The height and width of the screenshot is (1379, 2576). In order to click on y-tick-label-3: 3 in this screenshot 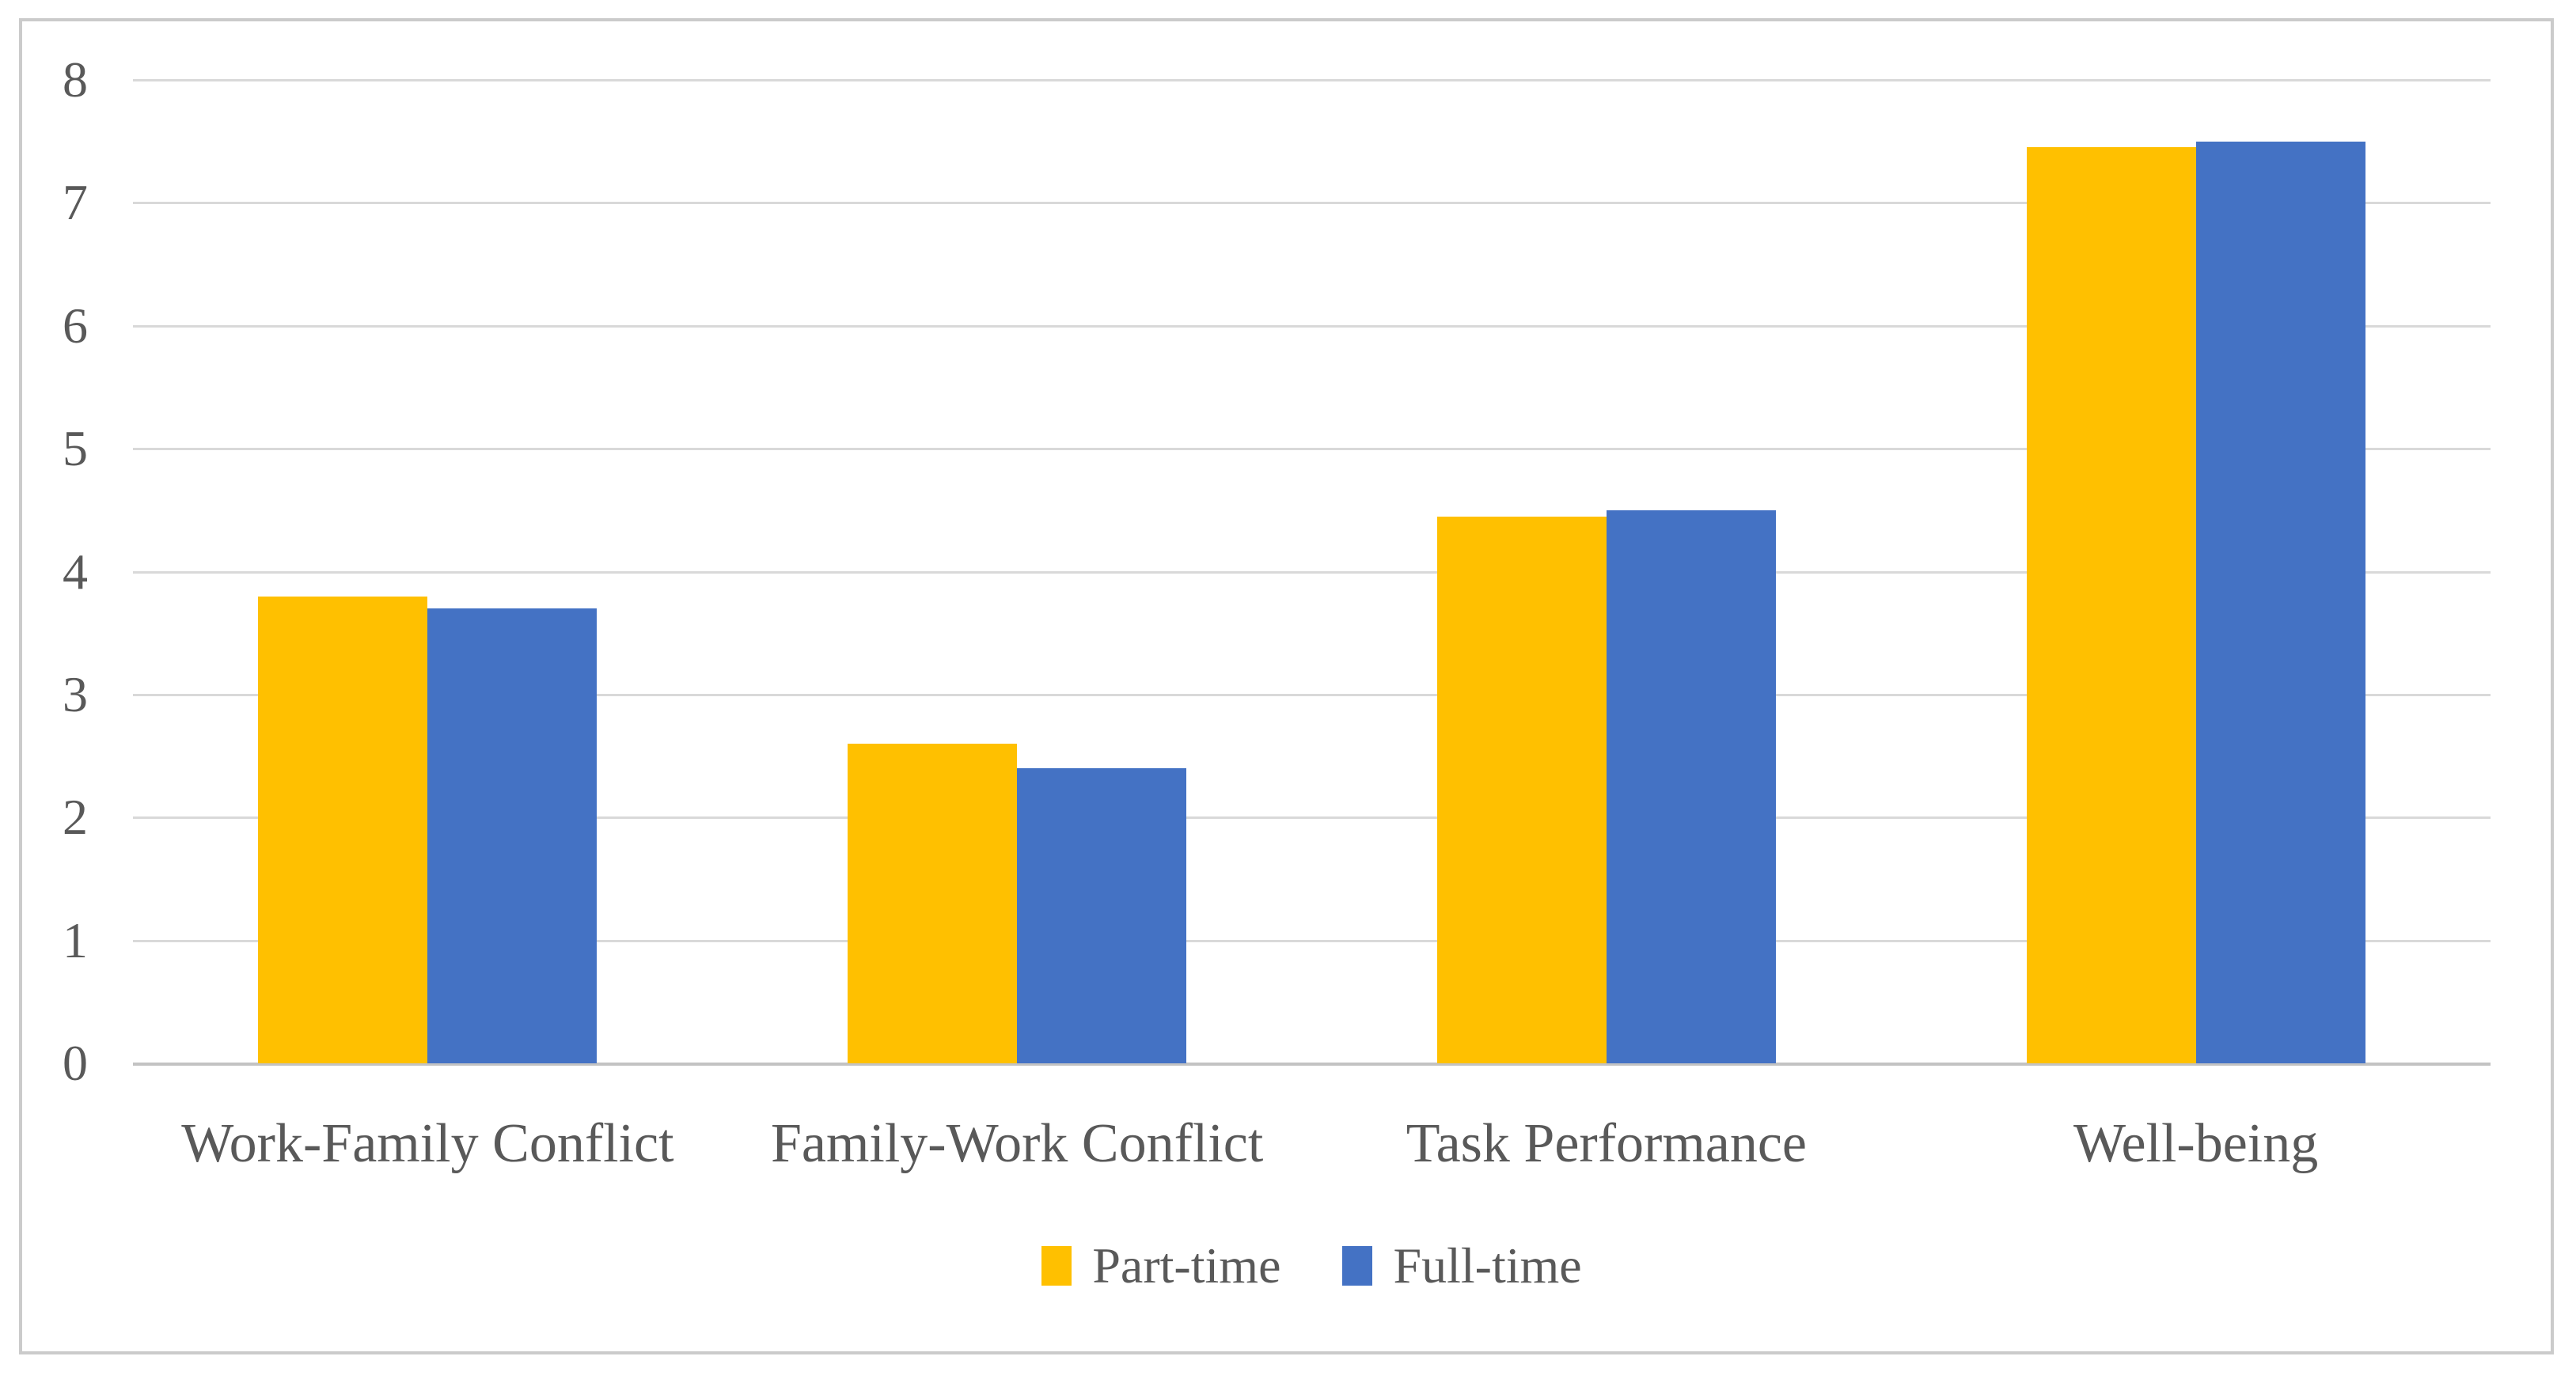, I will do `click(76, 693)`.